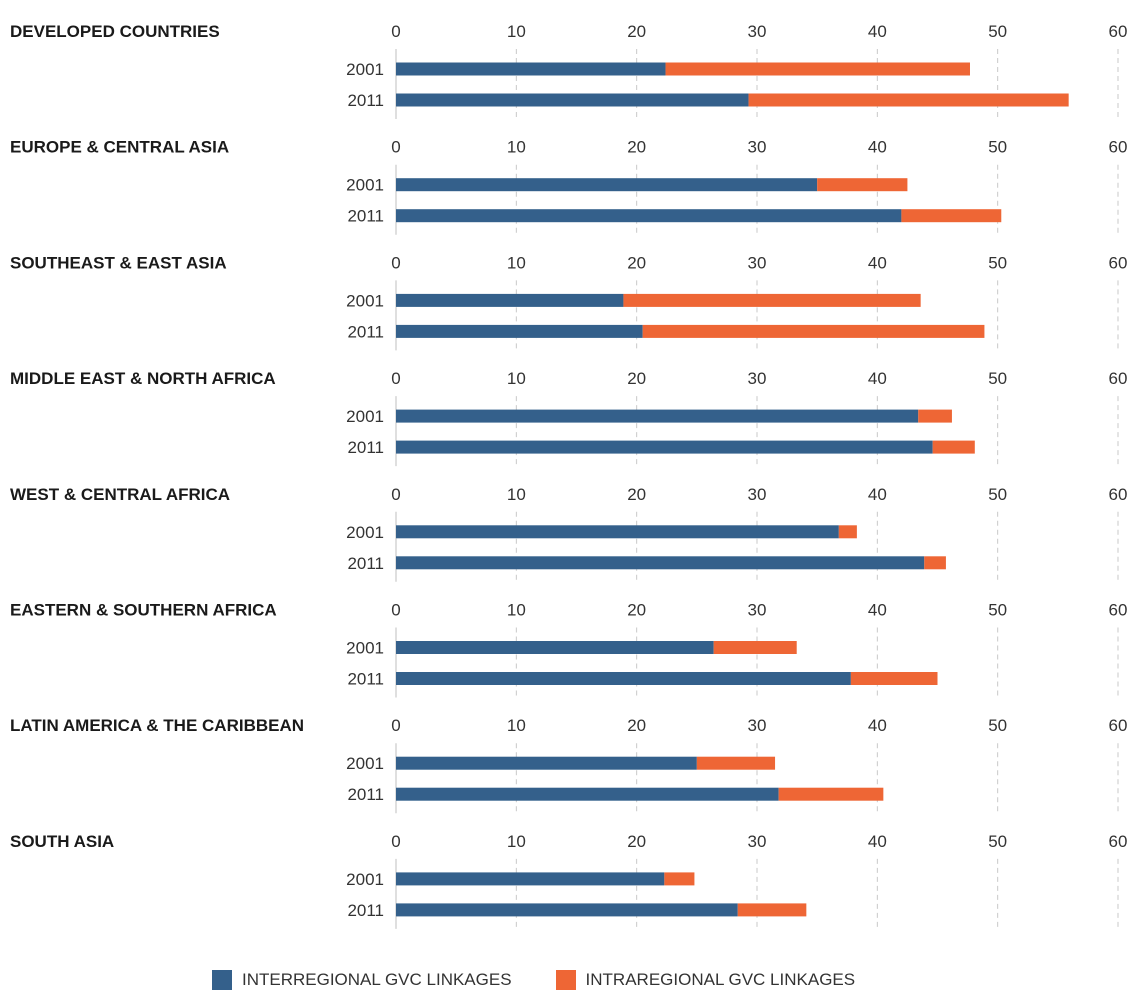 The width and height of the screenshot is (1133, 994). What do you see at coordinates (222, 980) in the screenshot?
I see `legend-swatch-interregional` at bounding box center [222, 980].